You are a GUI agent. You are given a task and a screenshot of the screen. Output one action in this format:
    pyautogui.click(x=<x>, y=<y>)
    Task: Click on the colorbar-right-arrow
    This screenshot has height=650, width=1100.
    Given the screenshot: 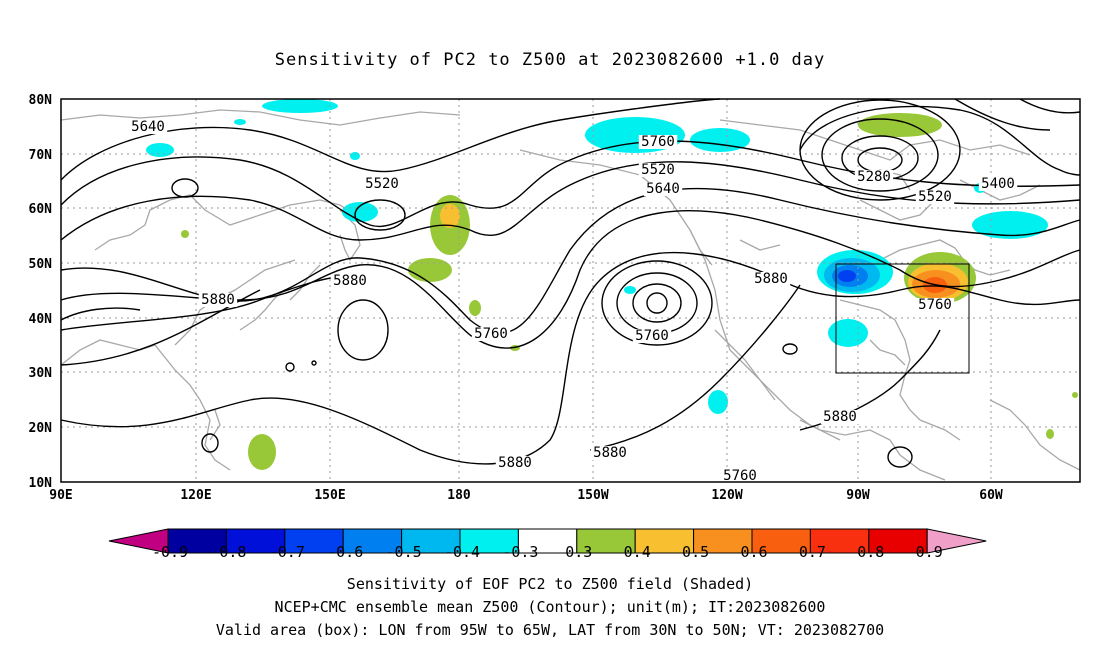 What is the action you would take?
    pyautogui.click(x=956, y=541)
    